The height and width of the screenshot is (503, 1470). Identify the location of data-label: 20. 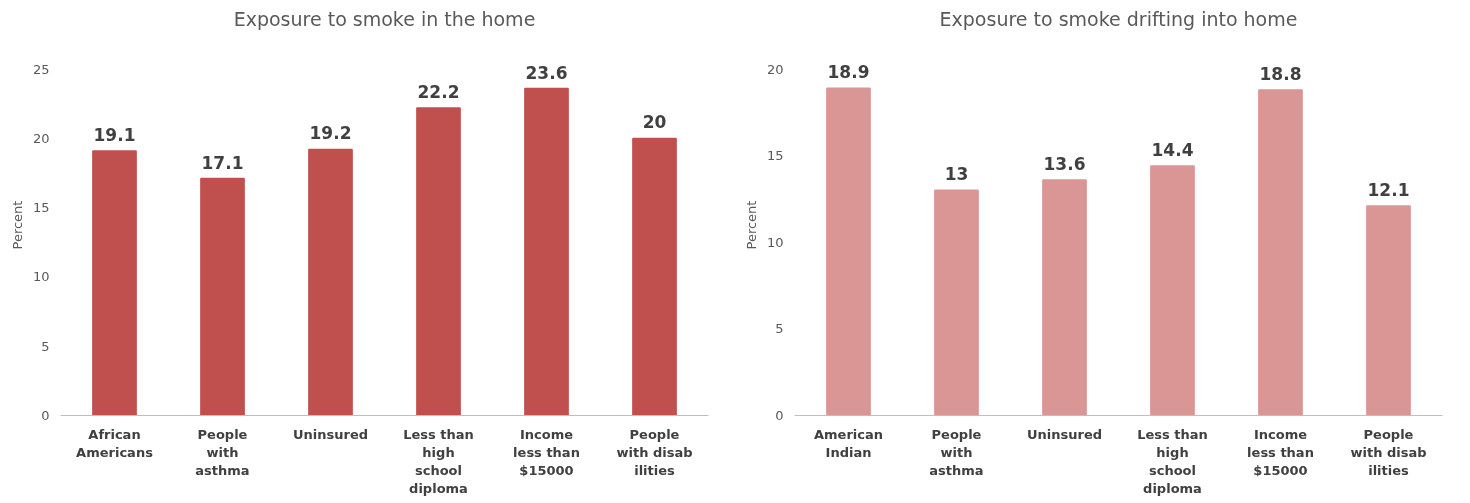
(654, 122).